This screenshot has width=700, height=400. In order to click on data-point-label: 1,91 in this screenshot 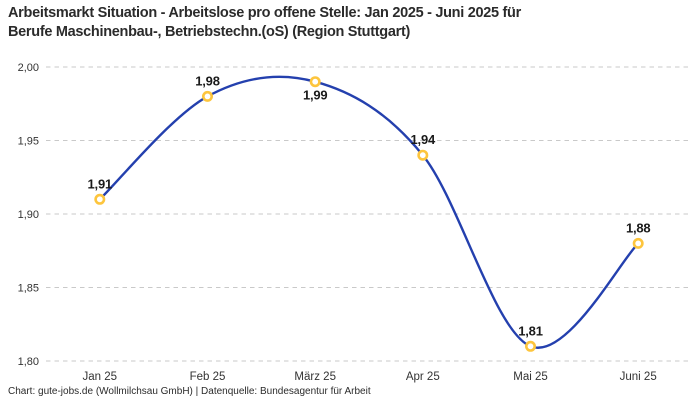, I will do `click(100, 183)`.